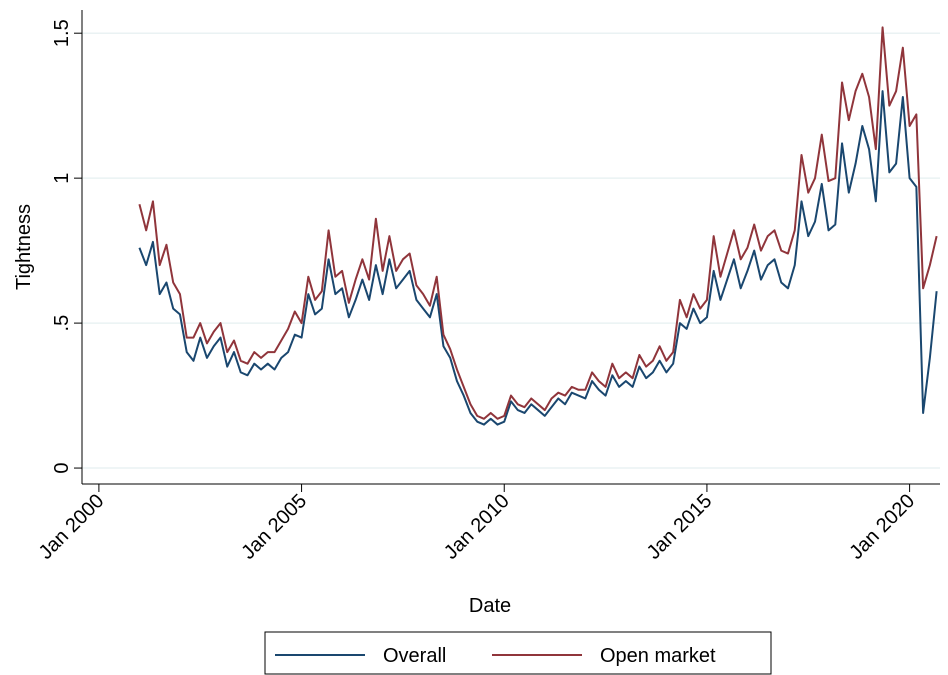  I want to click on legend-box, so click(518, 653).